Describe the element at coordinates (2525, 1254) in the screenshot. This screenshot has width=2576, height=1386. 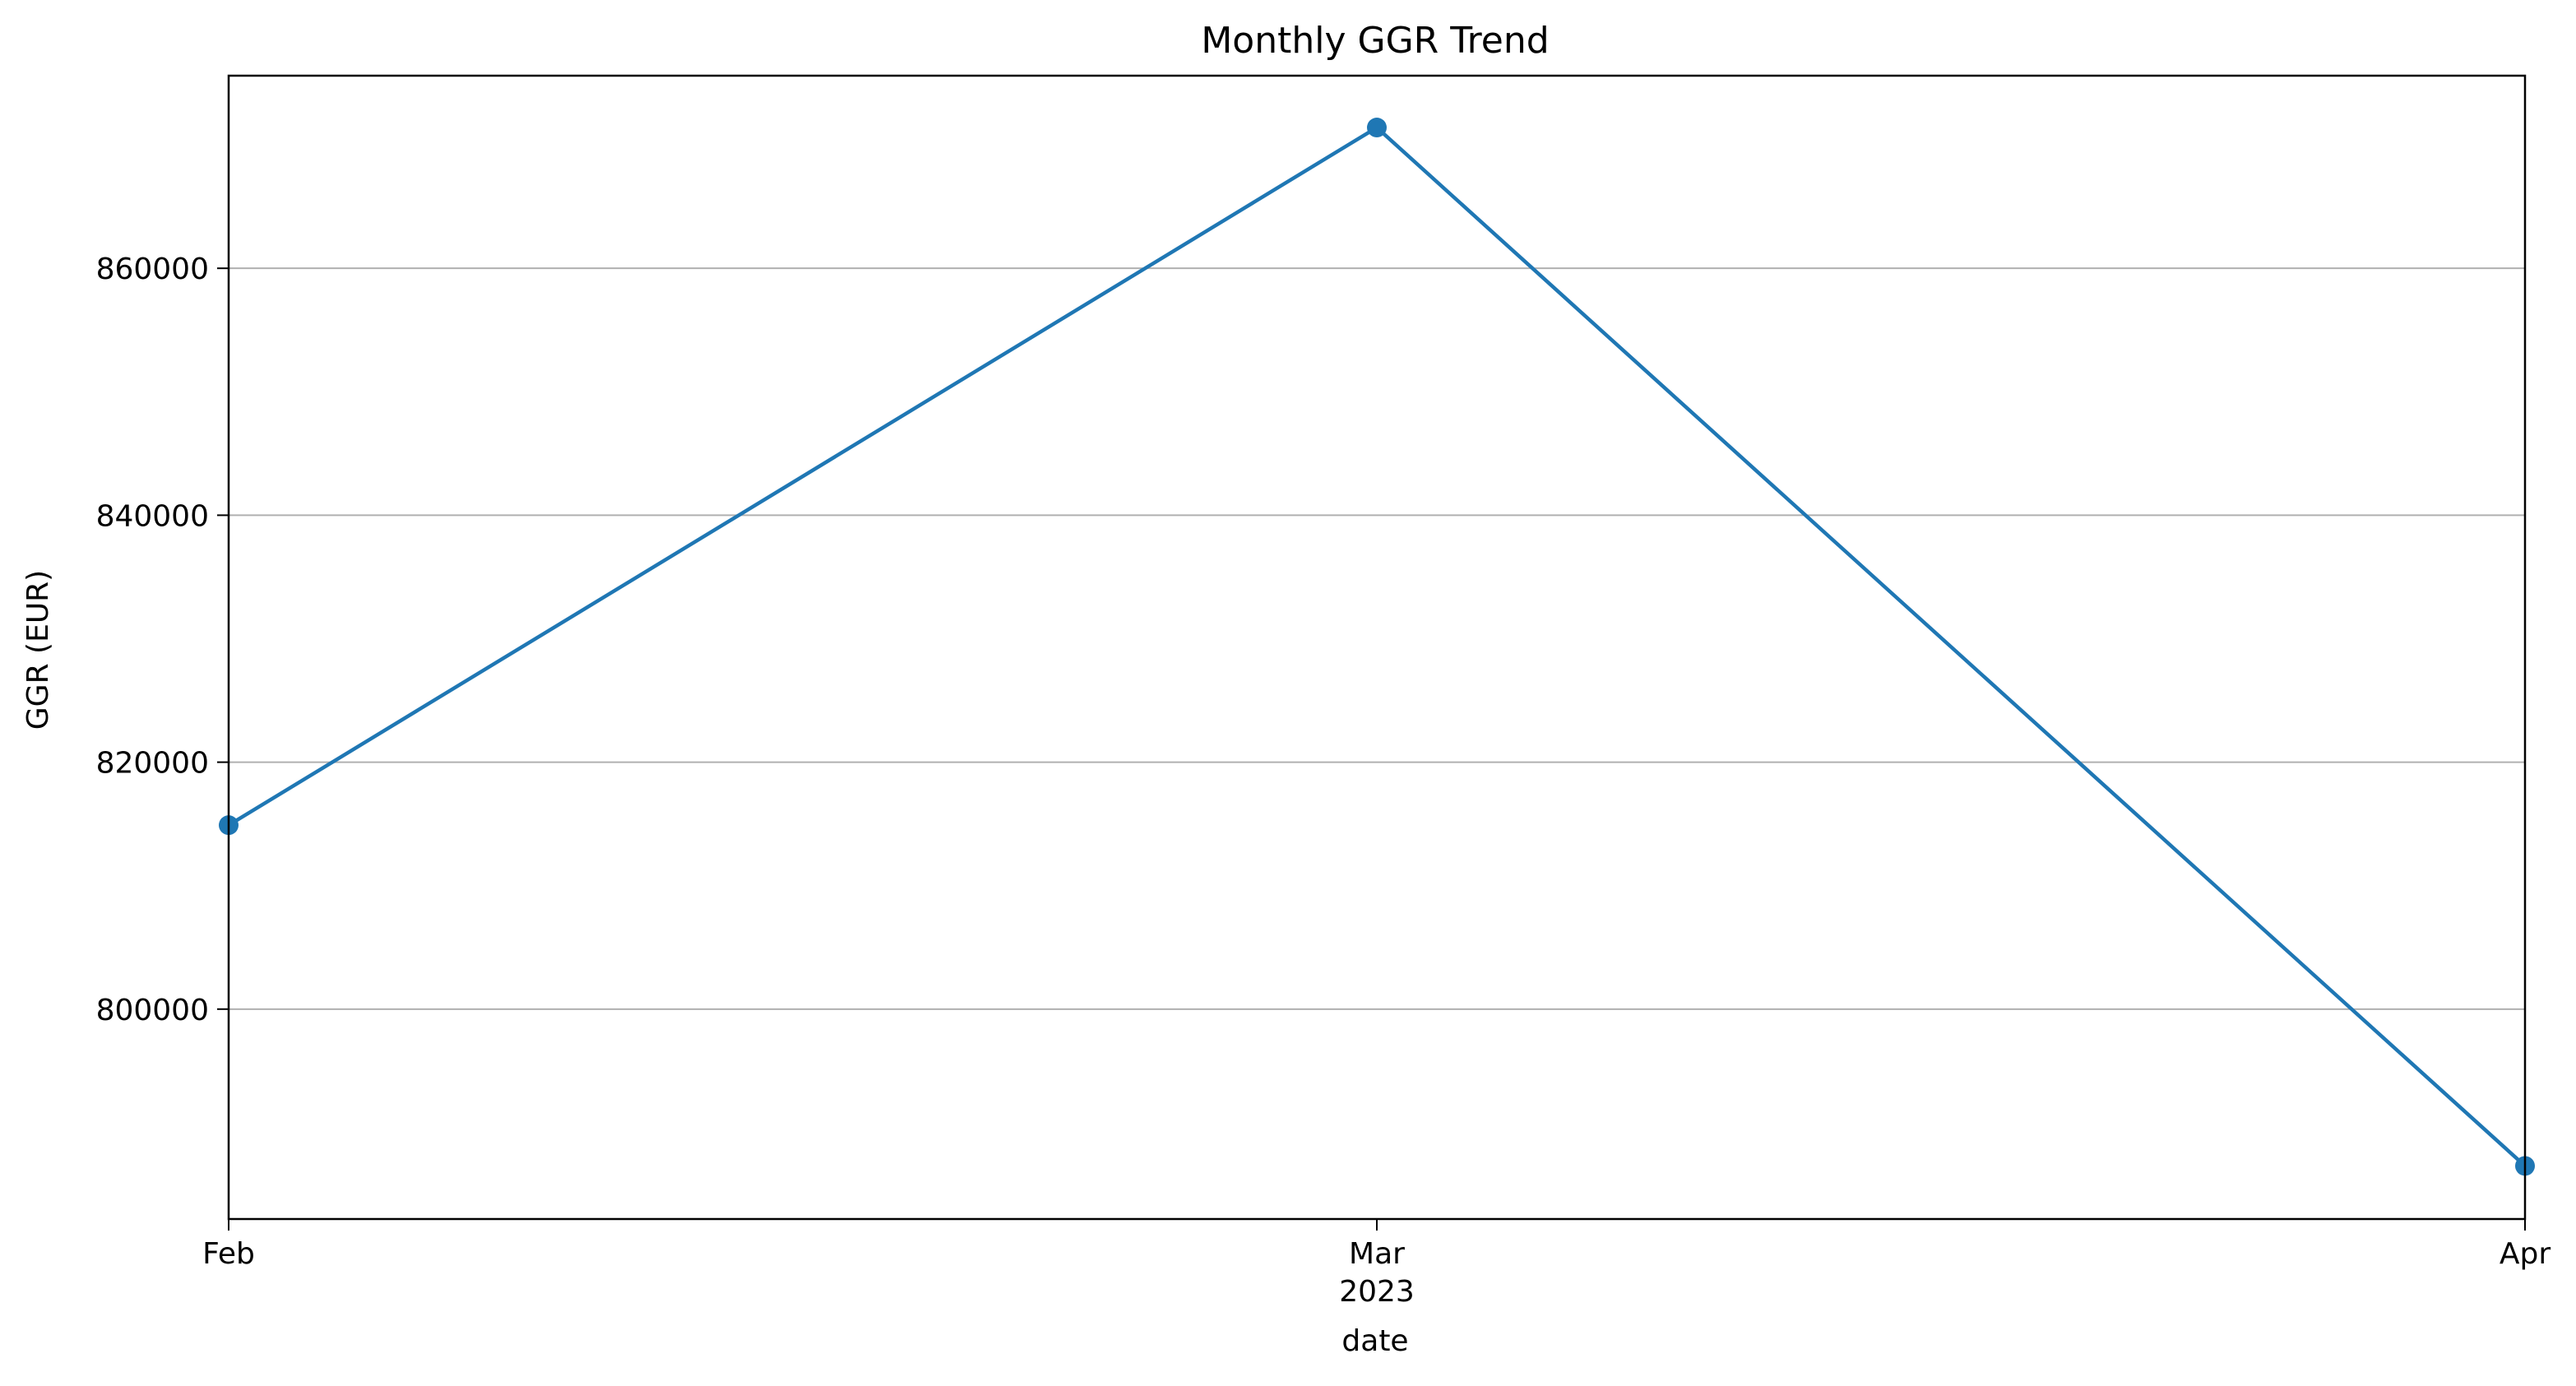
I see `x-tick-label: Apr` at that location.